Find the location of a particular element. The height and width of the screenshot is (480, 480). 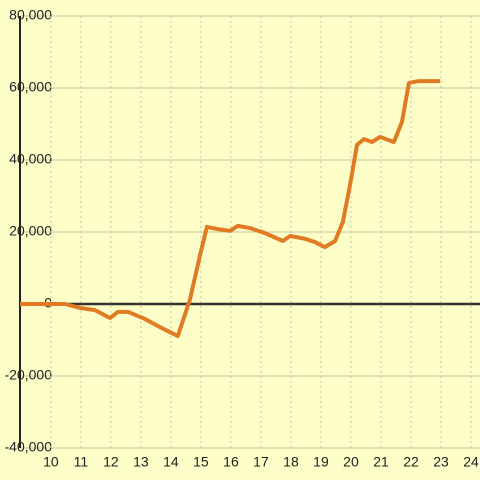

x-tick-label: 24 is located at coordinates (471, 462).